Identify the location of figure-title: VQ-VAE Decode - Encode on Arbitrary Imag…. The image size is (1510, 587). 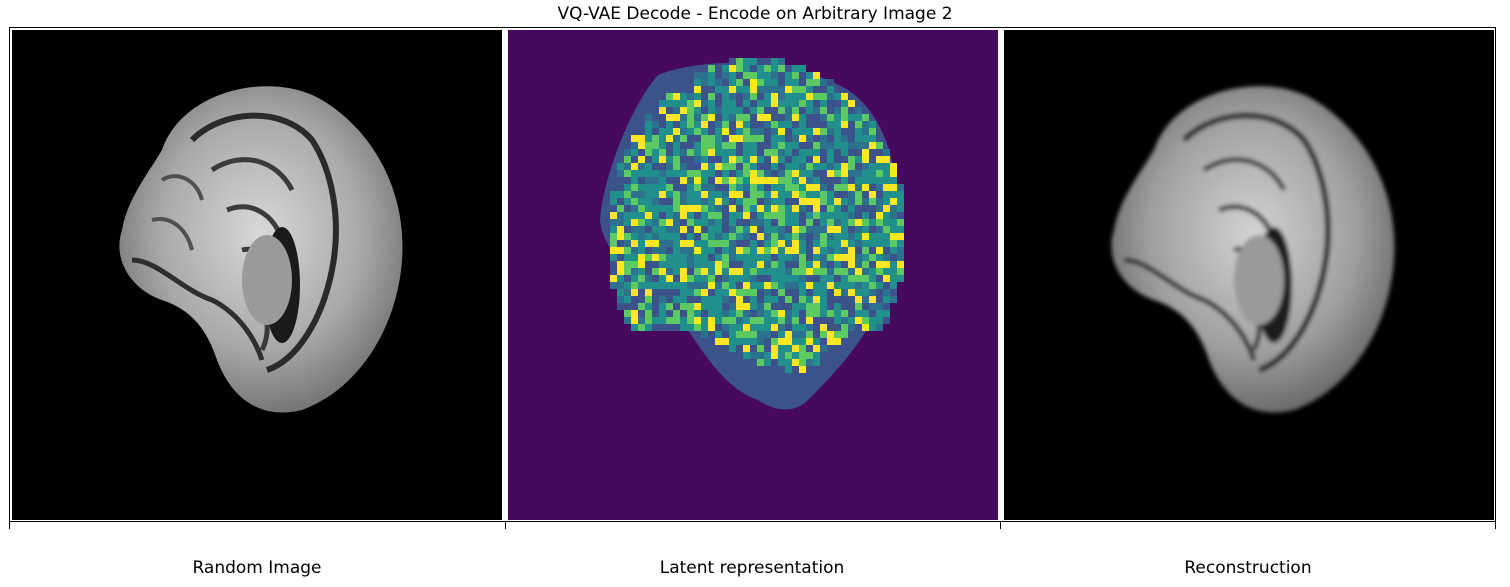
(755, 14).